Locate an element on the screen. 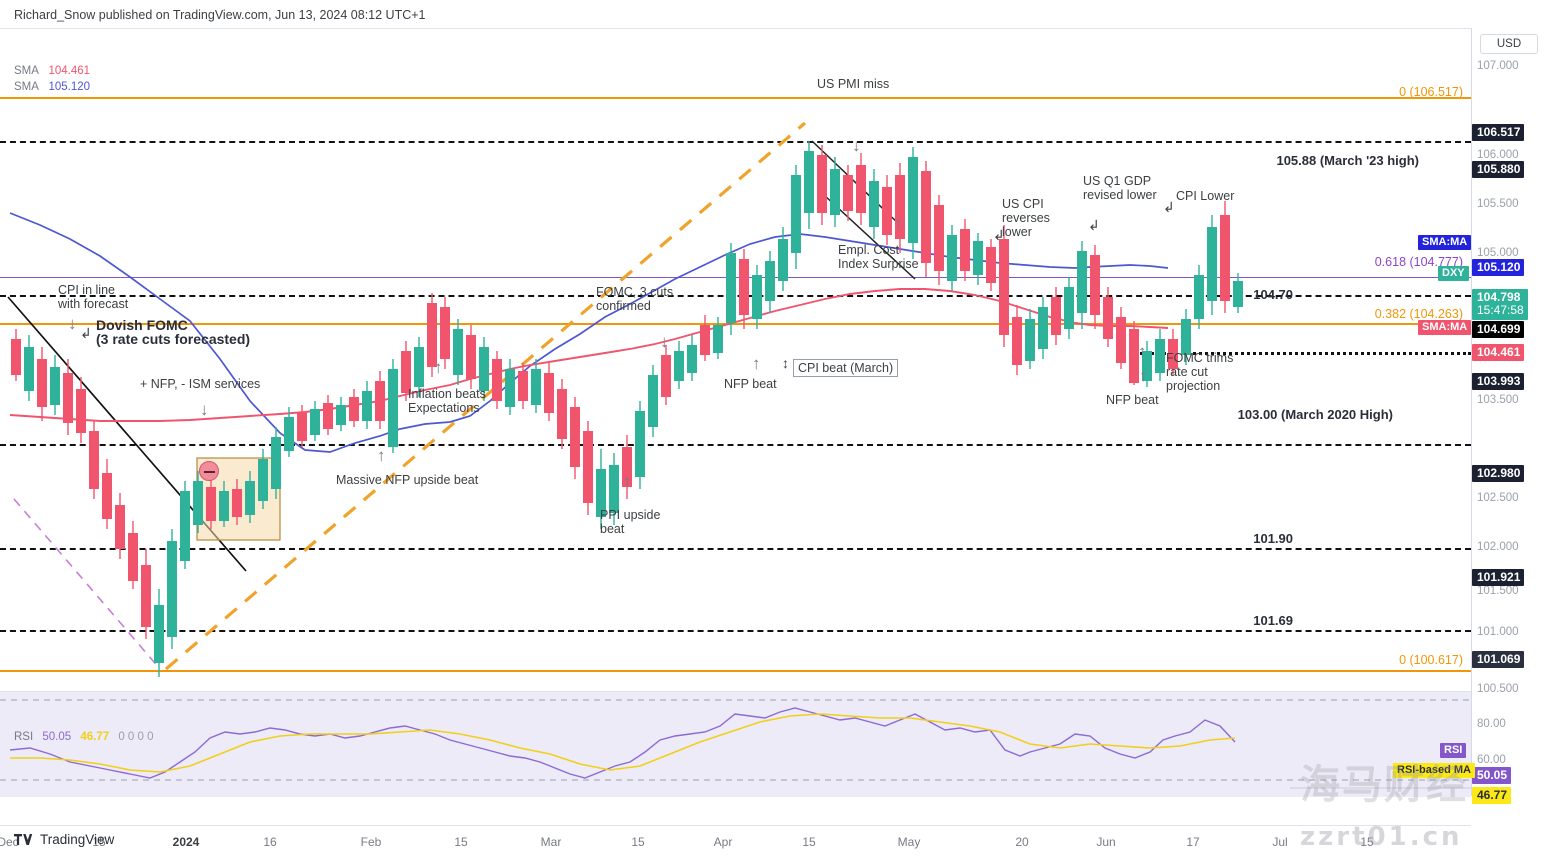  price-tick-107-000: 107.000 is located at coordinates (1498, 66).